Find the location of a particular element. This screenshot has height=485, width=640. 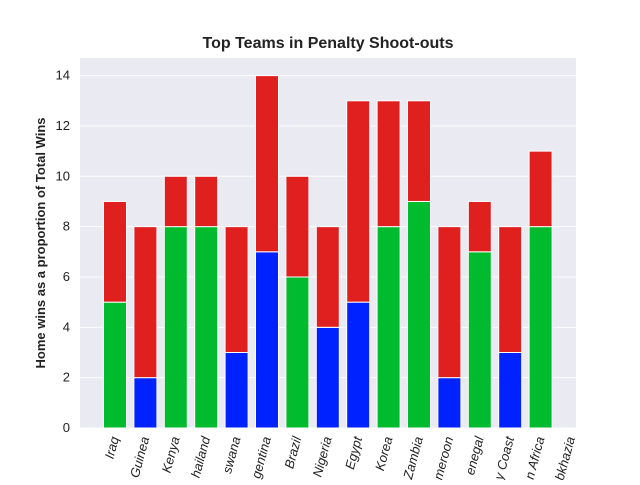

y-tick-label: 8 is located at coordinates (66, 226).